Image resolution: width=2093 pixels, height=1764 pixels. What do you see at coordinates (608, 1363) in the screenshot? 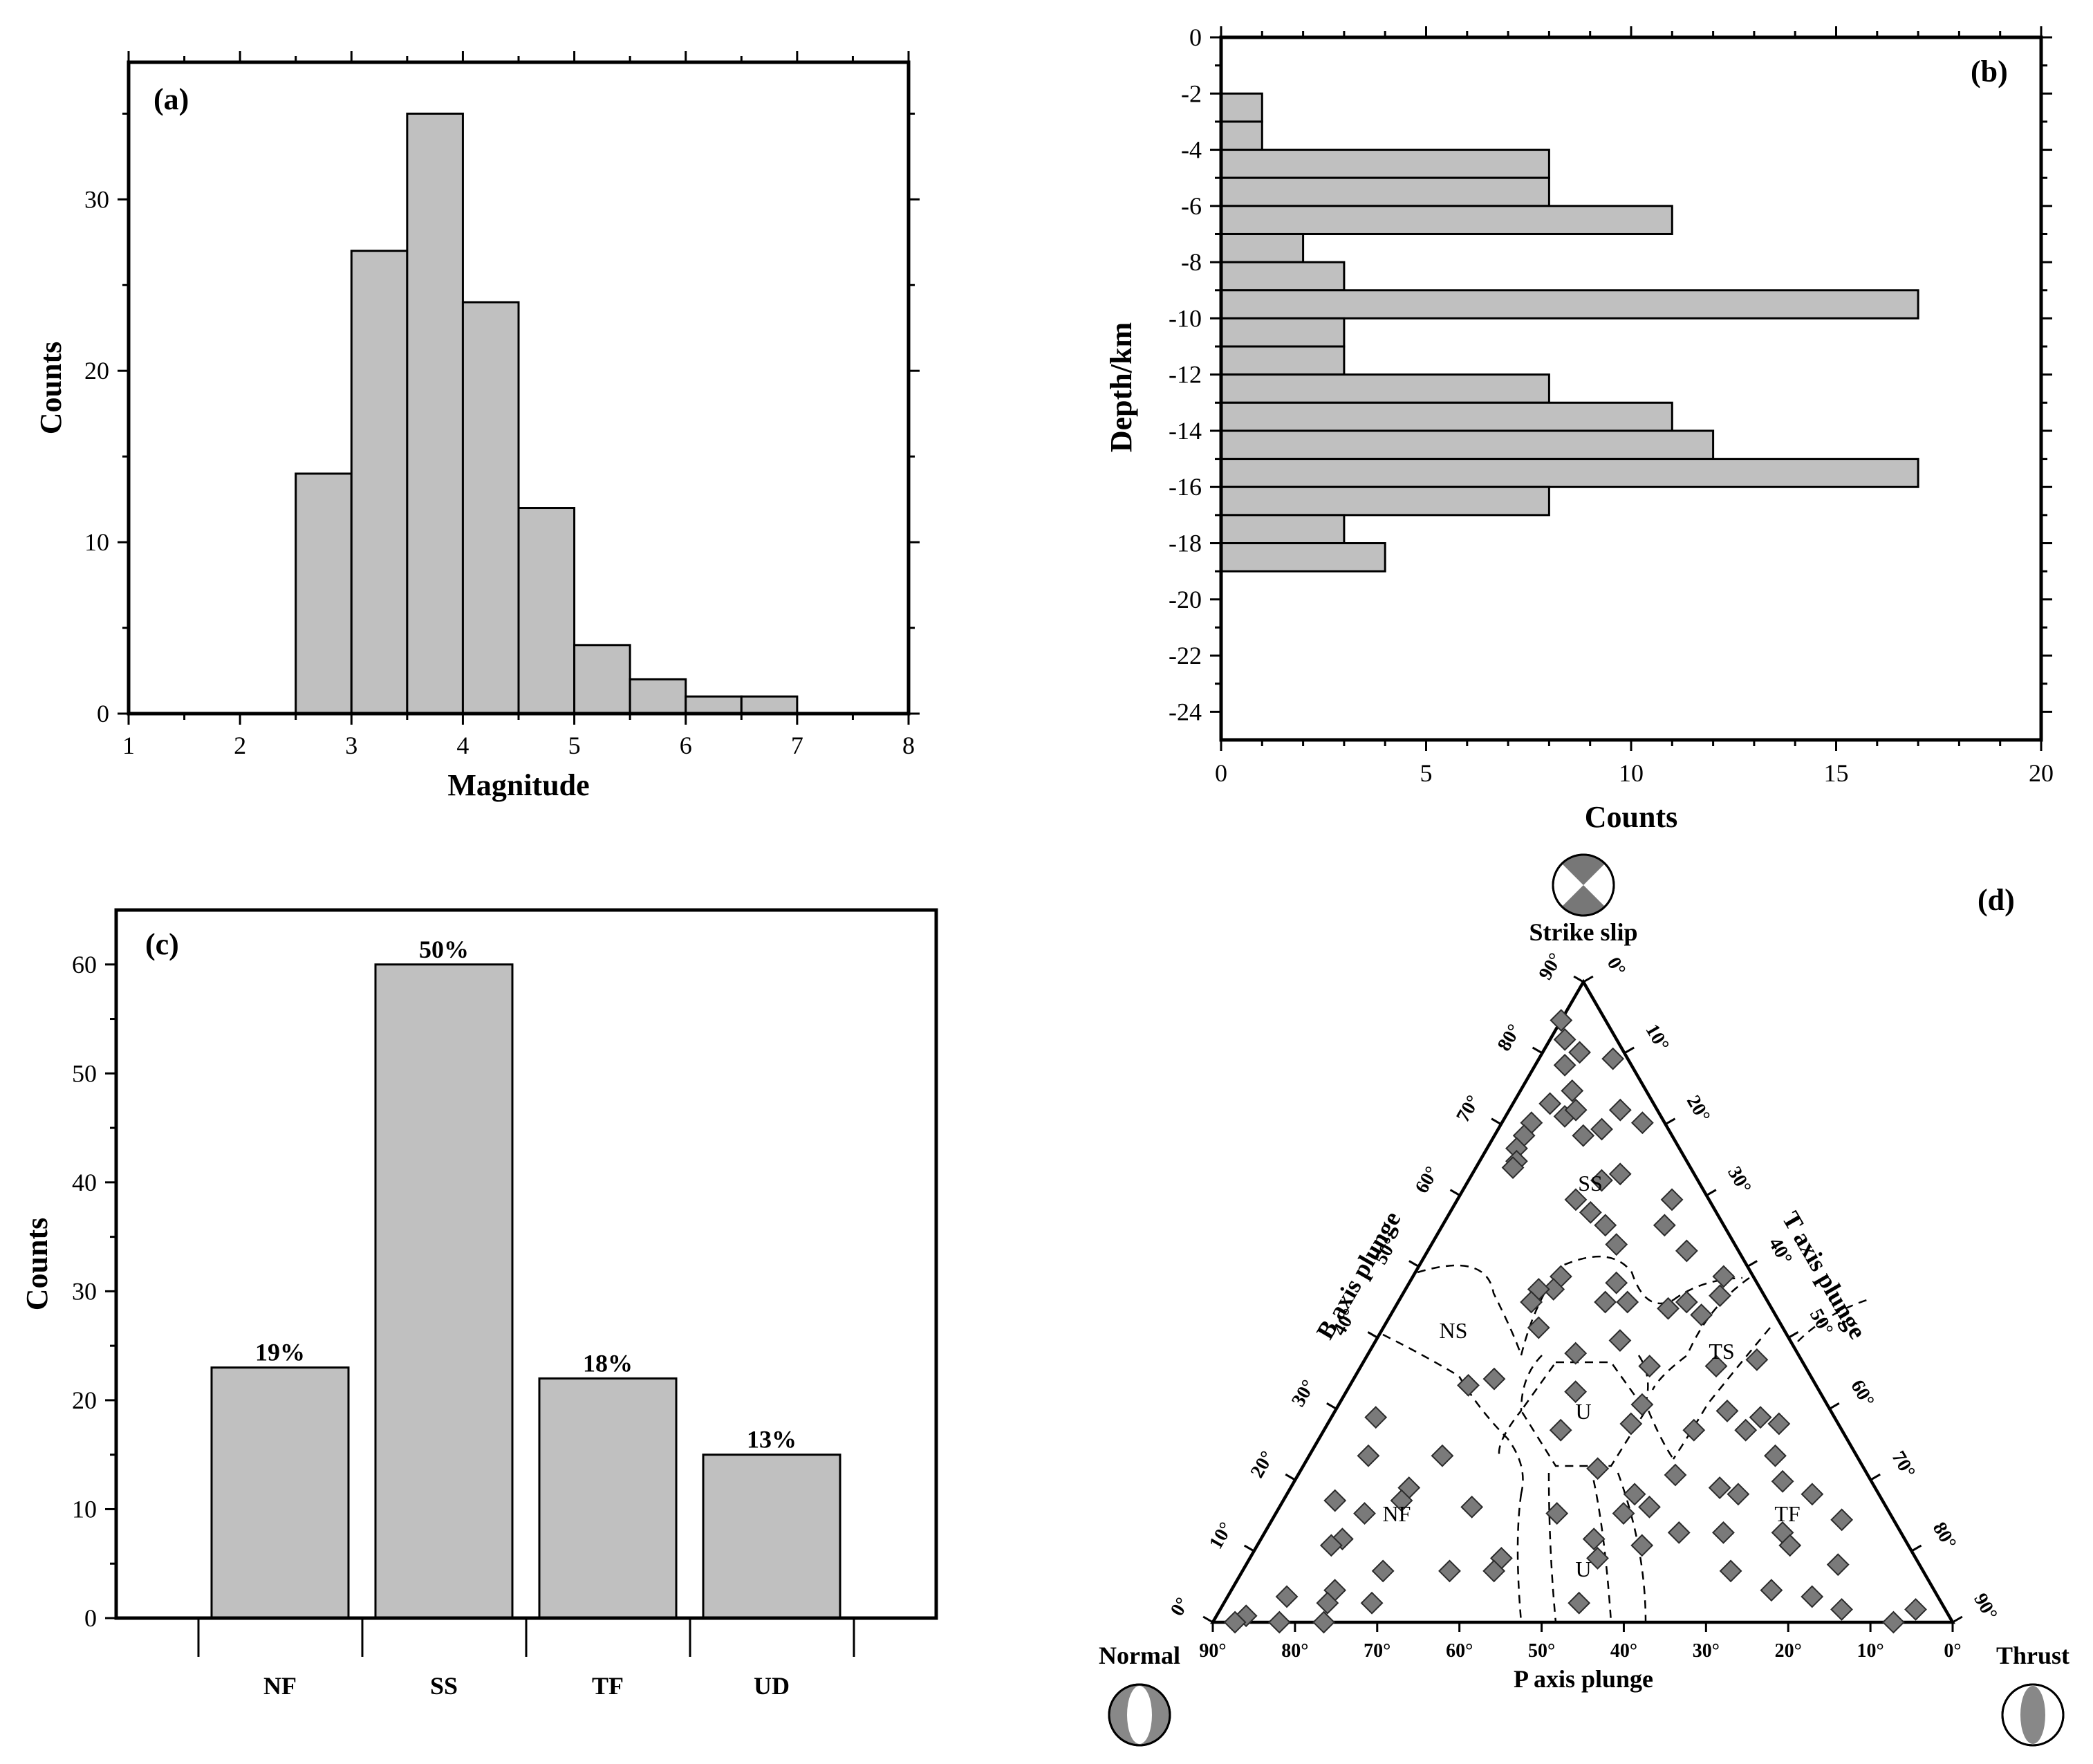
I see `bar-percent-label: 18%` at bounding box center [608, 1363].